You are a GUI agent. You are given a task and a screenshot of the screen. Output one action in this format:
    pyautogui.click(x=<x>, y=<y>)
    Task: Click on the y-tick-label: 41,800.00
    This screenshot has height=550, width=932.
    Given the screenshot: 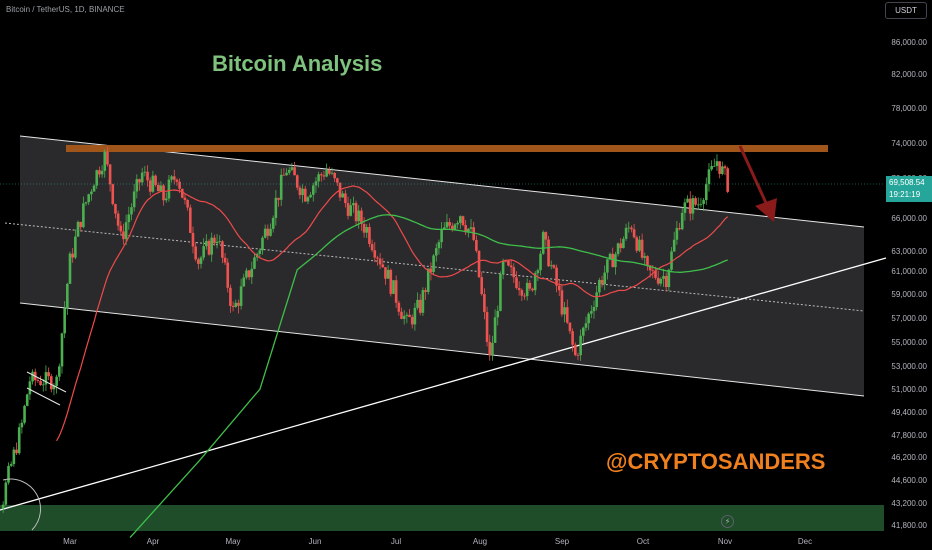 What is the action you would take?
    pyautogui.click(x=909, y=525)
    